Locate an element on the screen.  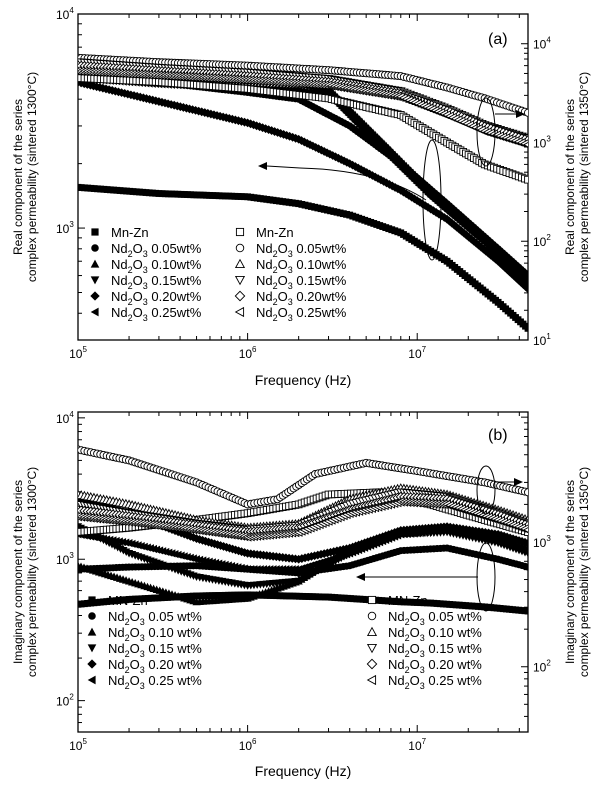
annotation-ellipse is located at coordinates (486, 132).